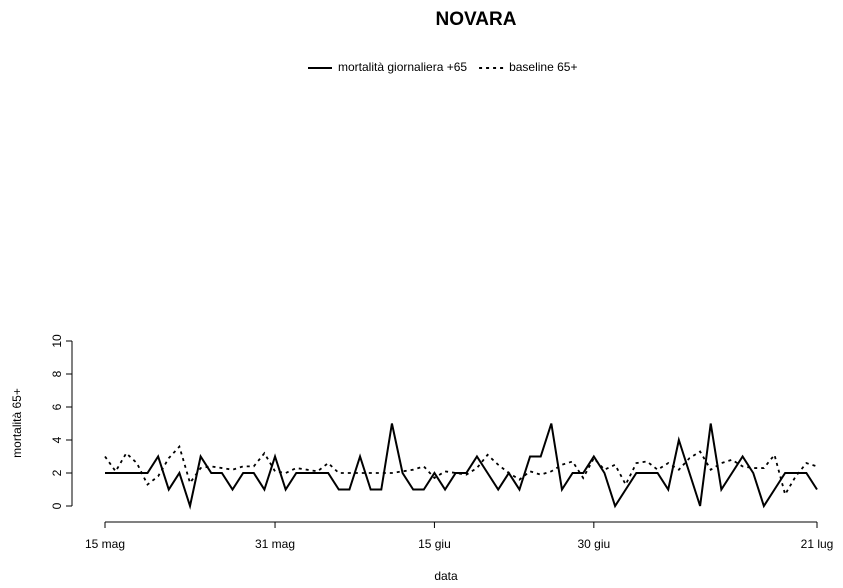  Describe the element at coordinates (817, 544) in the screenshot. I see `x-tick-label: 21 lug` at that location.